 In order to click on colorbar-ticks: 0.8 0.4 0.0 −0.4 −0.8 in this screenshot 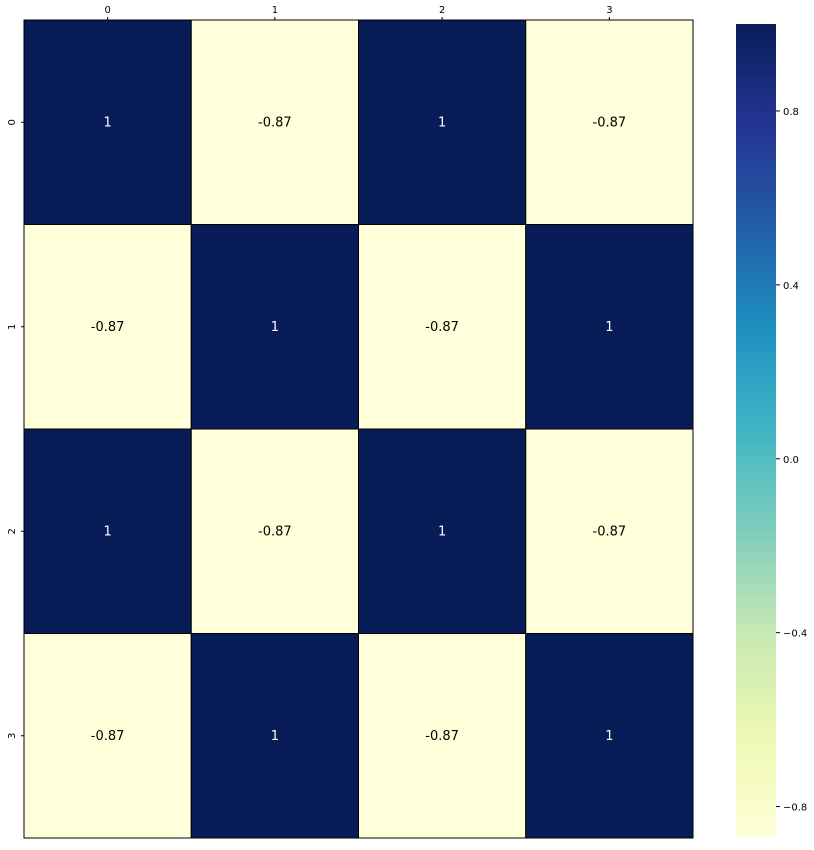, I will do `click(791, 460)`.